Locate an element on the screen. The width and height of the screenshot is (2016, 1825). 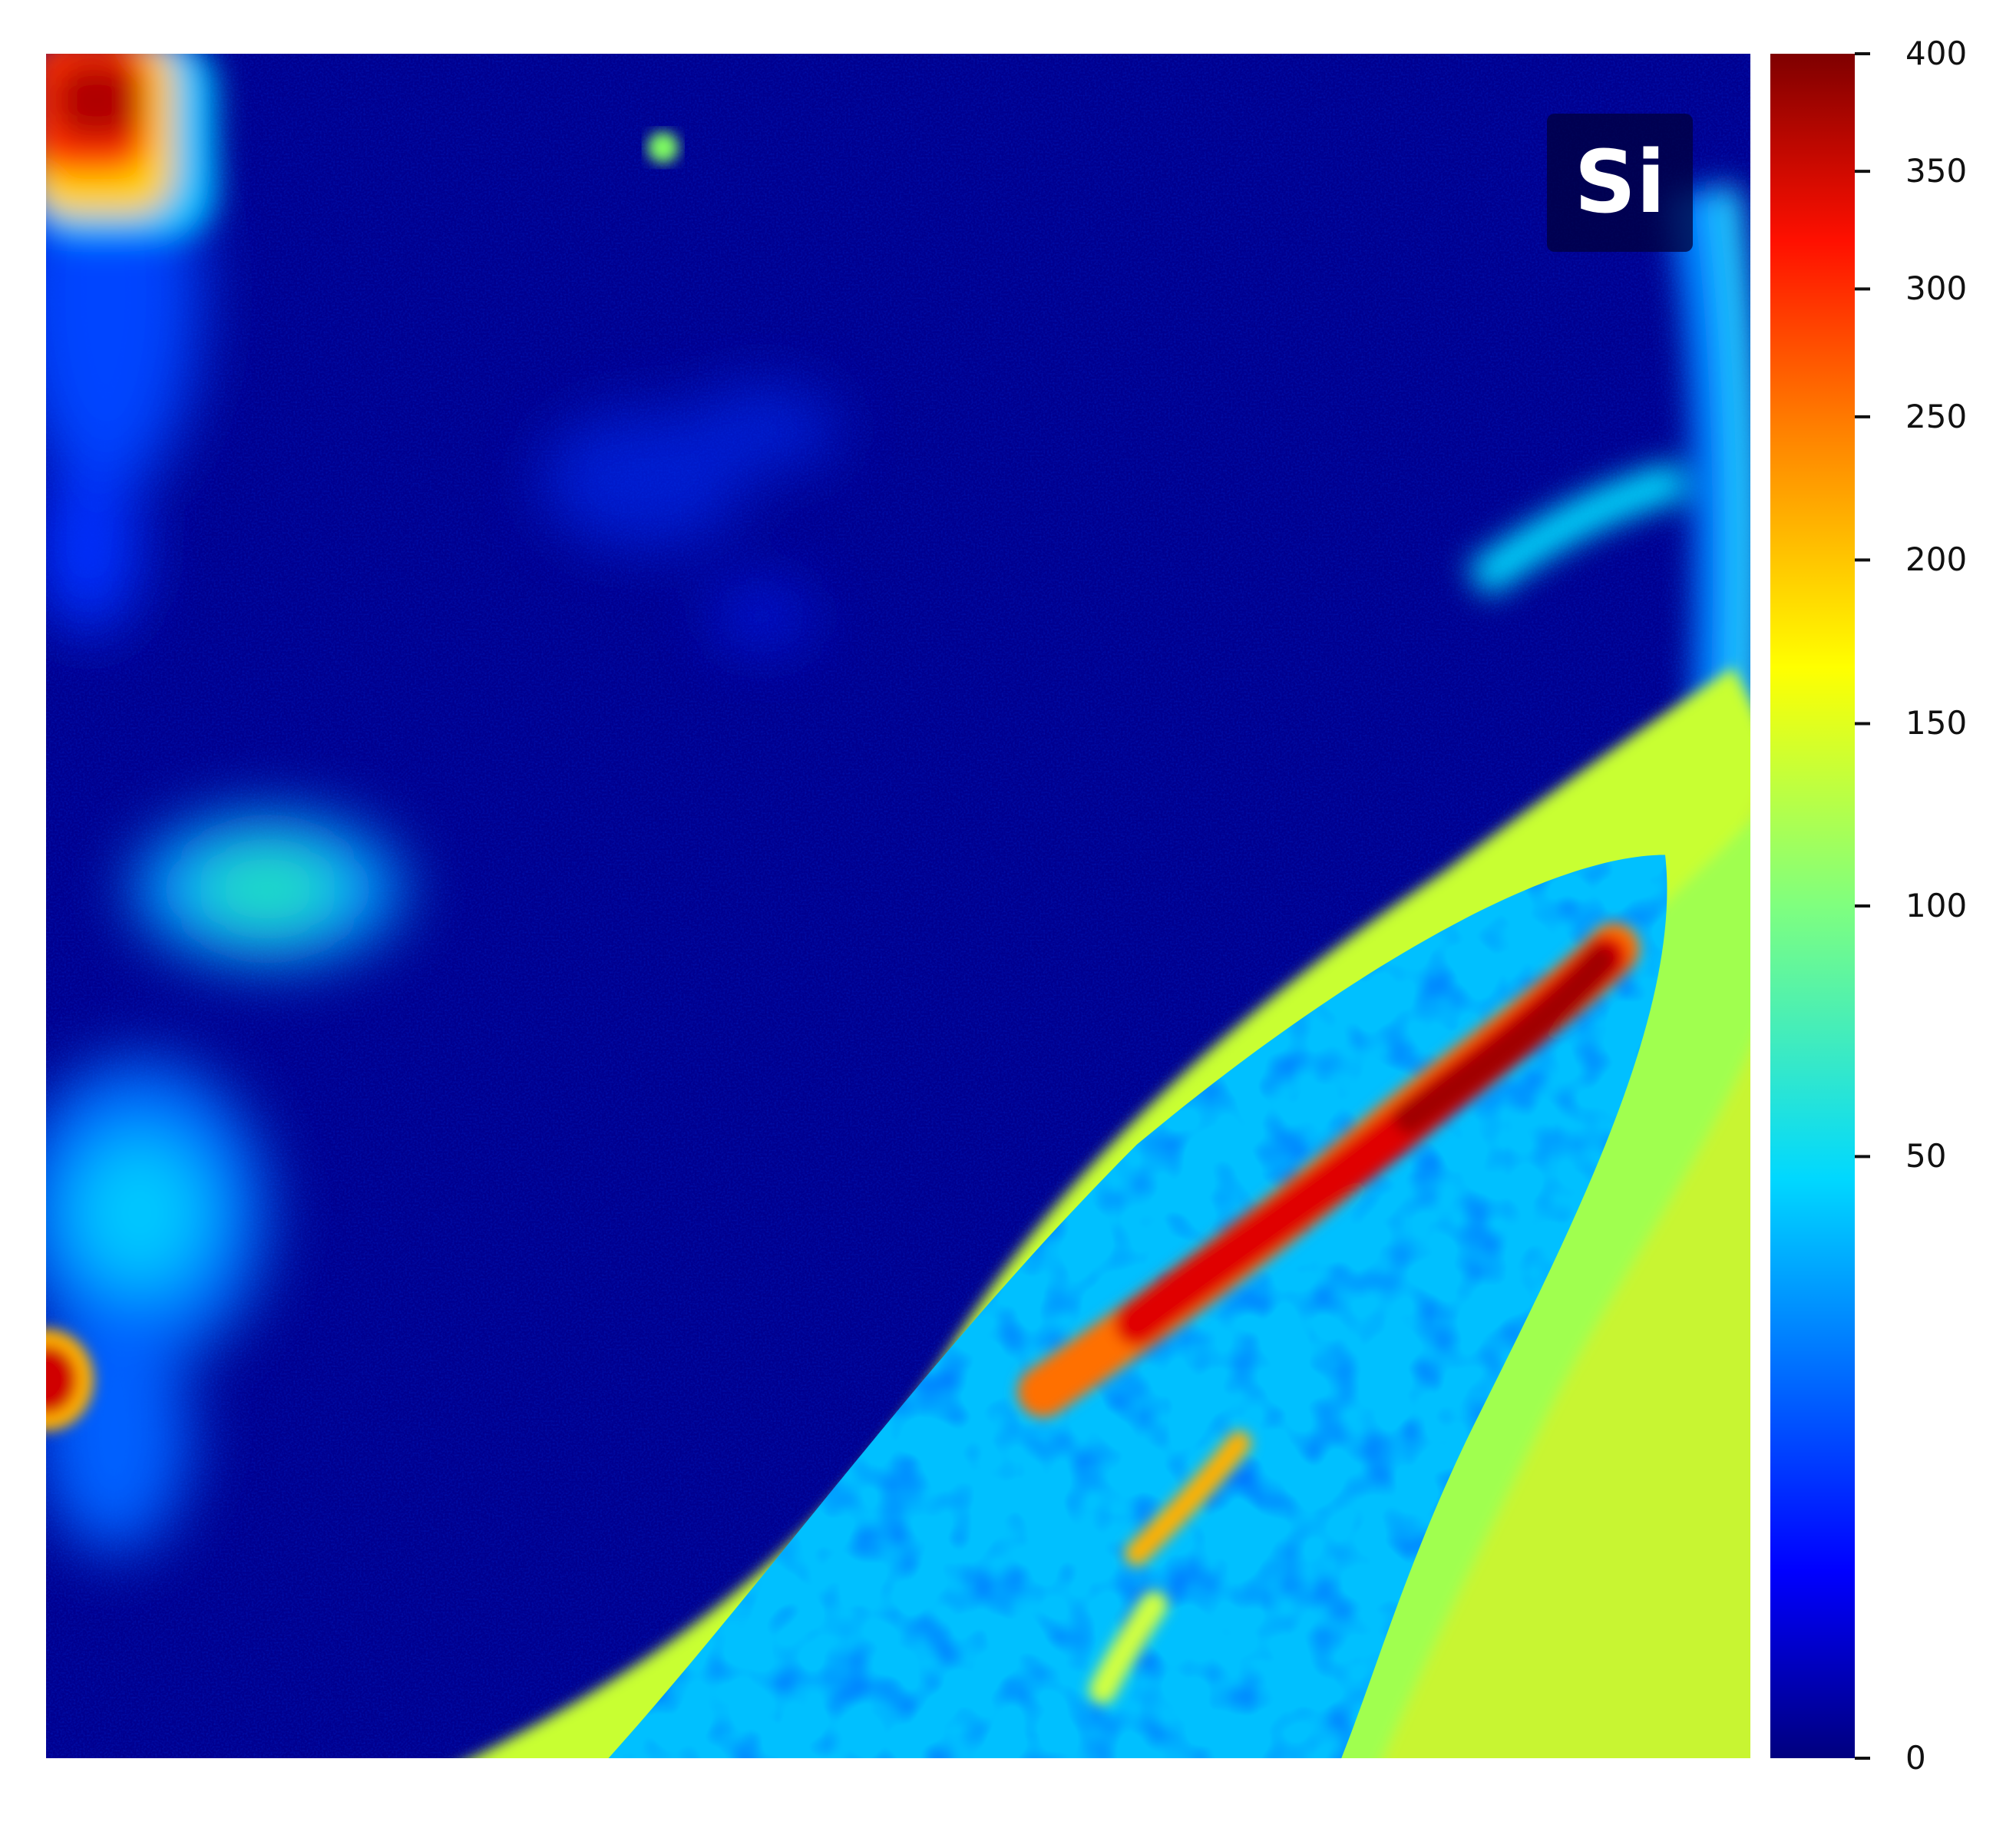
element-label-badge: Si is located at coordinates (1620, 183).